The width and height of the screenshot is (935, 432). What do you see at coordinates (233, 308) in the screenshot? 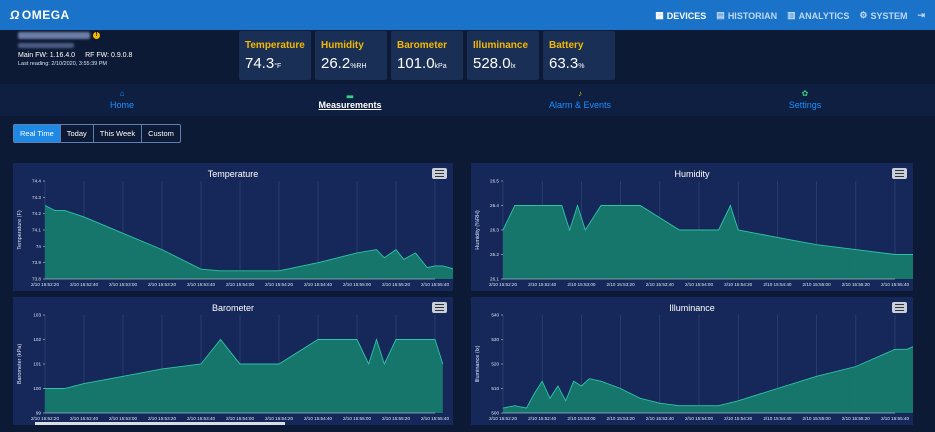
I see `chart-title: Barometer` at bounding box center [233, 308].